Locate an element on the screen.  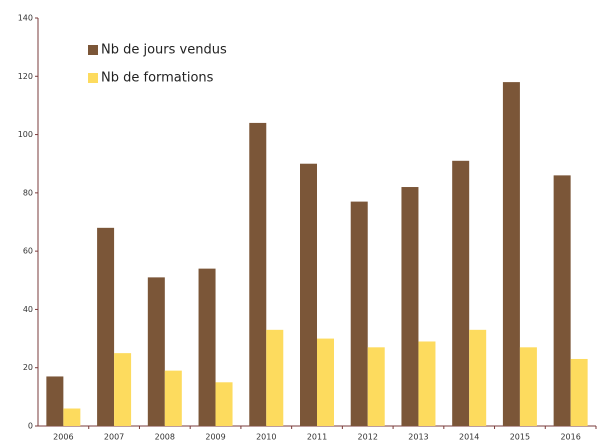
x-tick-label: 2016 is located at coordinates (570, 437).